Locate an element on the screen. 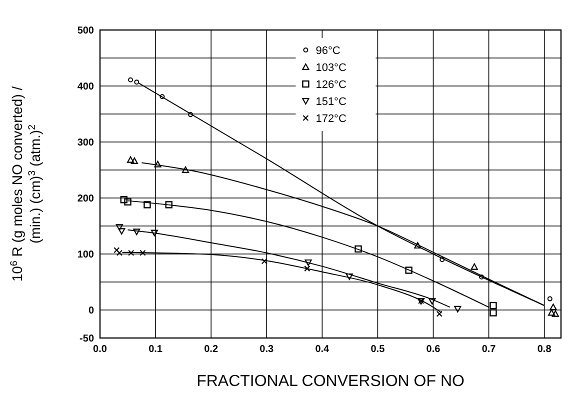 The image size is (579, 400). y-tick-label: 200 is located at coordinates (85, 199).